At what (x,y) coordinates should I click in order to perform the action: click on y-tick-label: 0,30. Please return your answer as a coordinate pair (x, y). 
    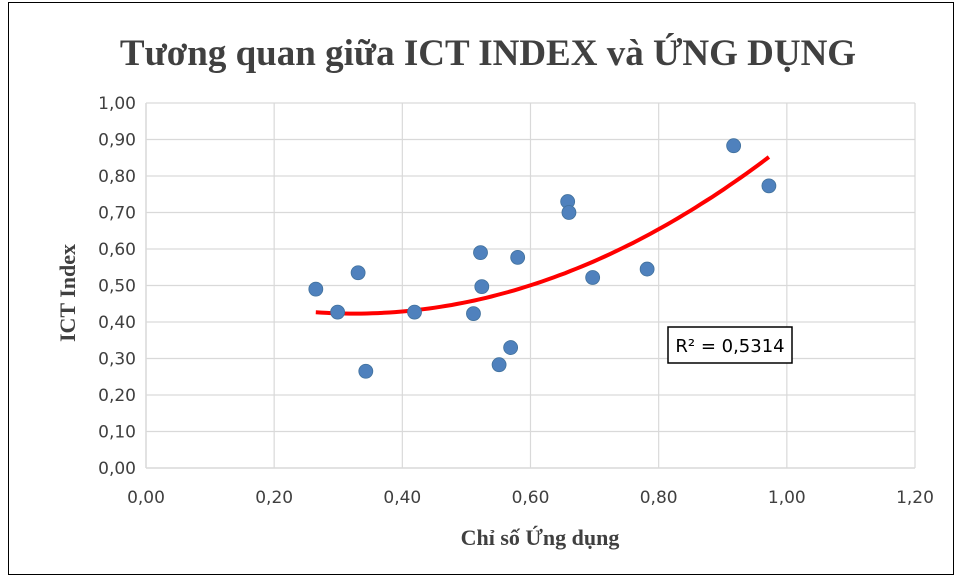
    Looking at the image, I should click on (117, 360).